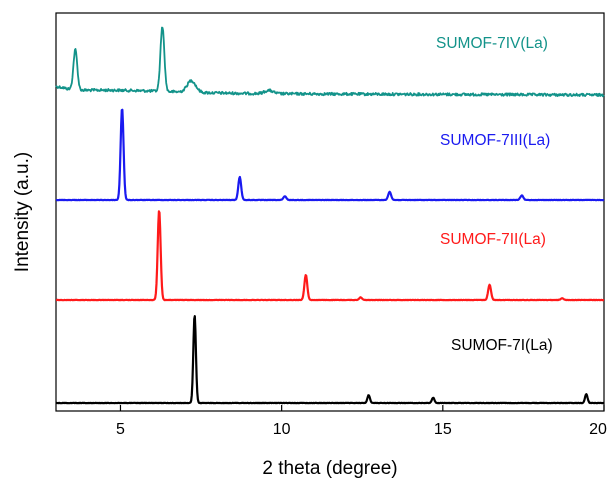 This screenshot has height=479, width=615. I want to click on series-label-4: SUMOF-7I(La), so click(502, 345).